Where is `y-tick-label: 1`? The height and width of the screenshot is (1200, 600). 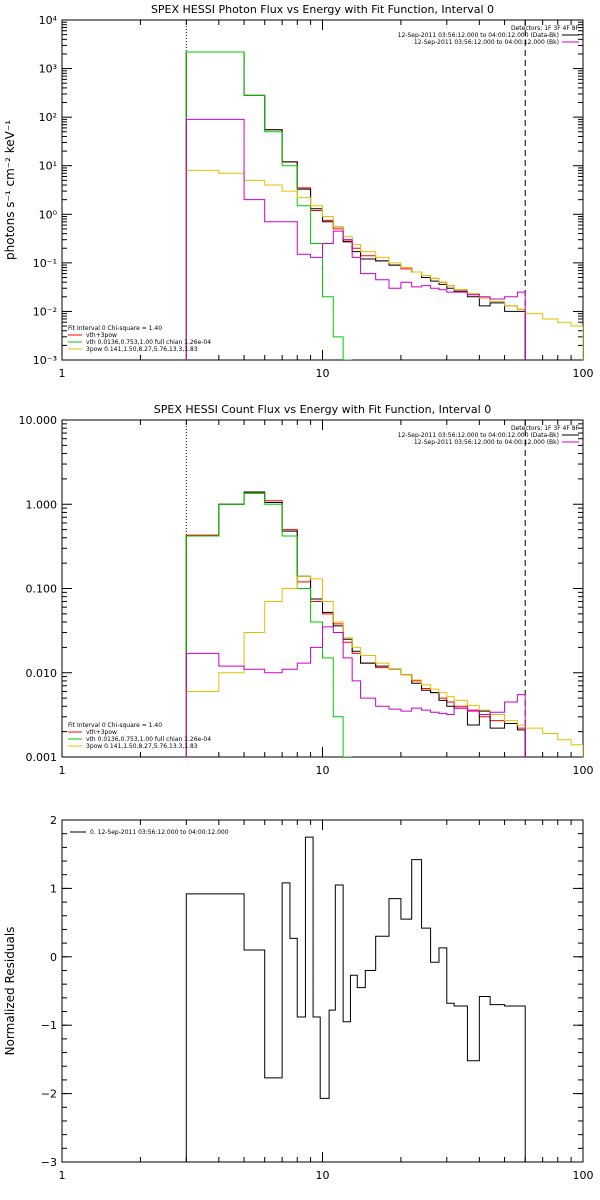 y-tick-label: 1 is located at coordinates (53, 888).